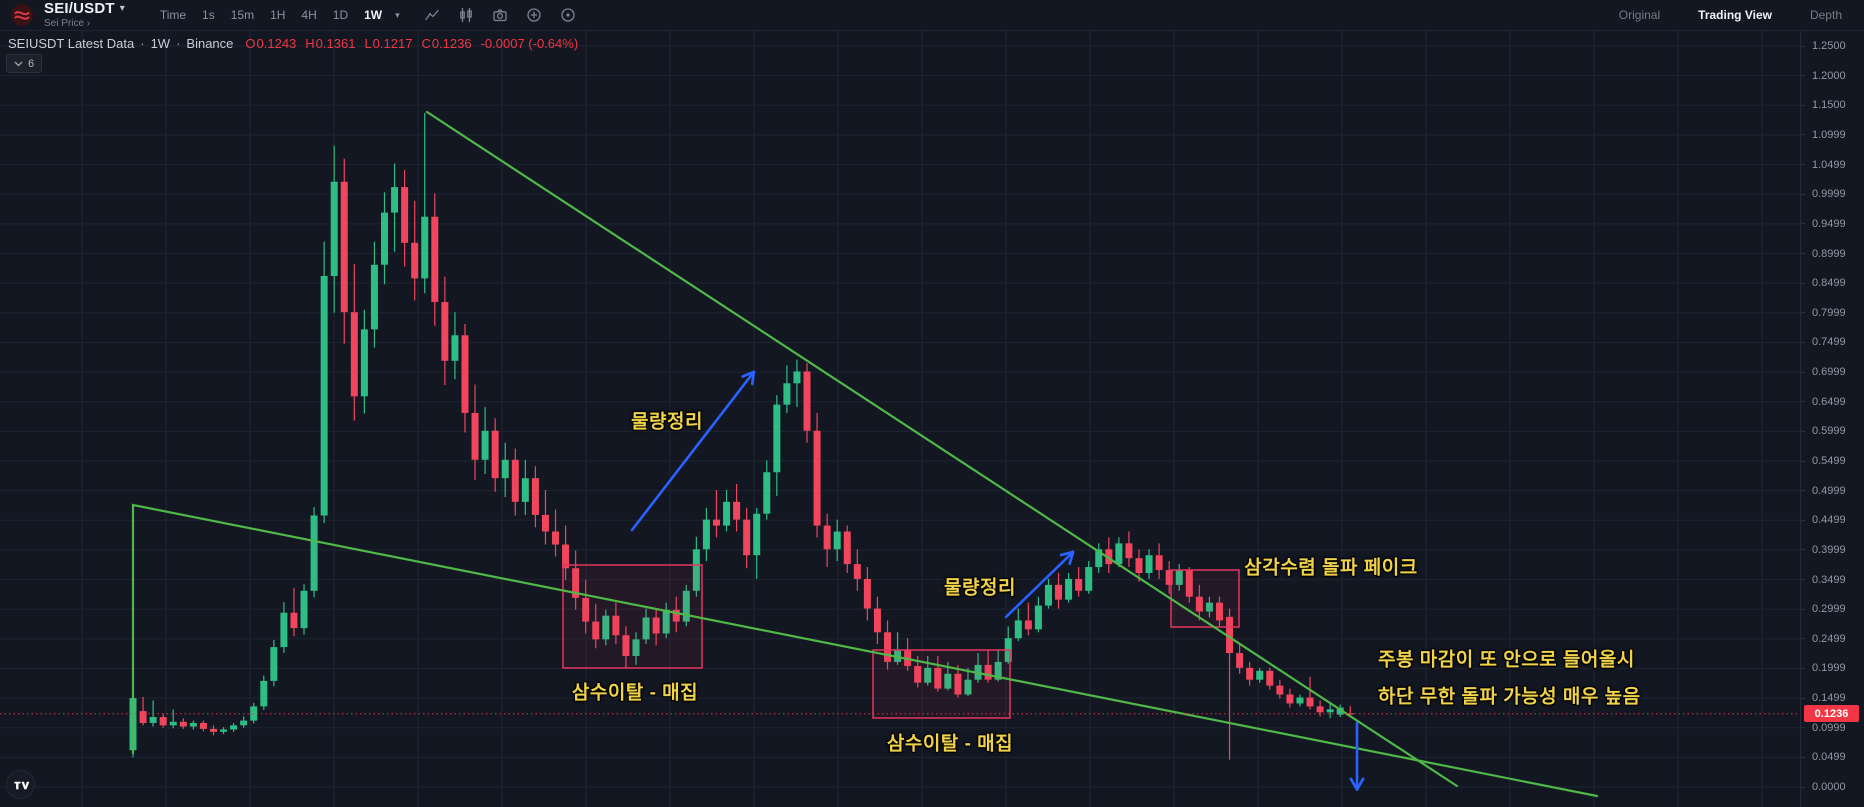 This screenshot has width=1864, height=807. I want to click on fakeout-box, so click(1205, 598).